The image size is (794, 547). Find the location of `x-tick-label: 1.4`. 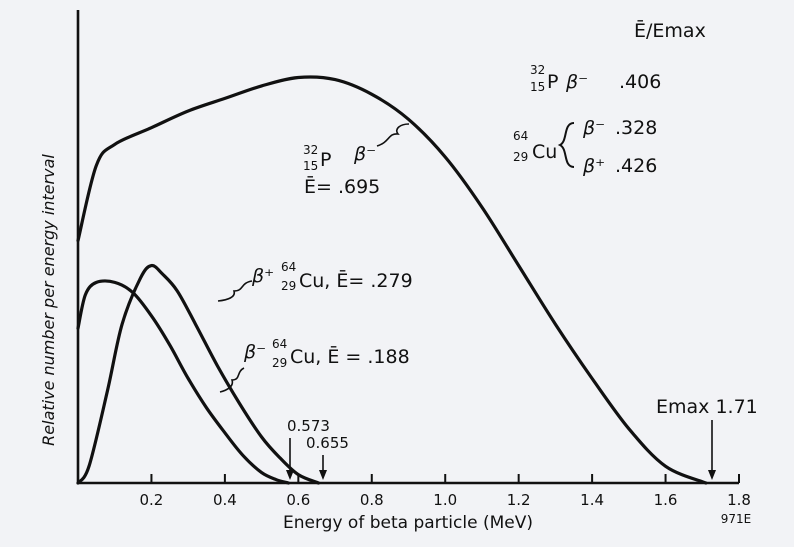

x-tick-label: 1.4 is located at coordinates (592, 500).